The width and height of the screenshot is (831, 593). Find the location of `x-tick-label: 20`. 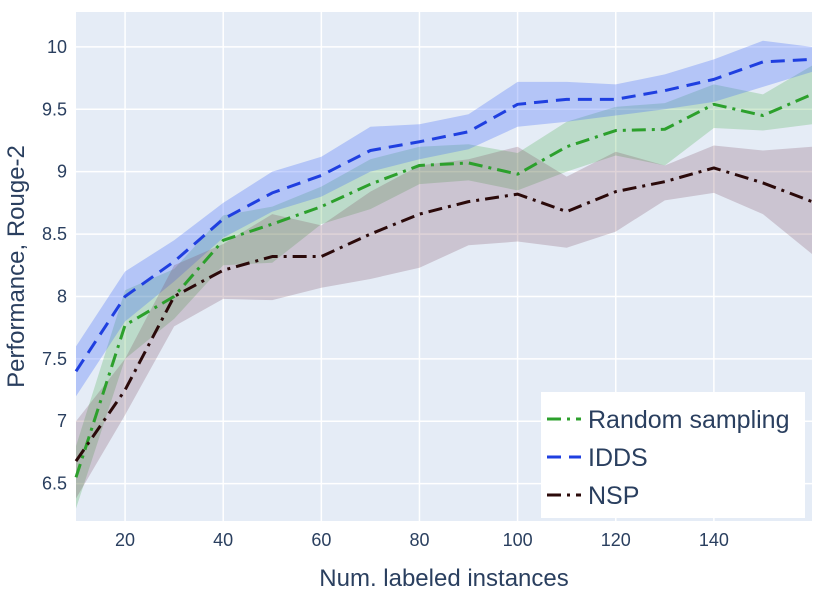

x-tick-label: 20 is located at coordinates (125, 540).